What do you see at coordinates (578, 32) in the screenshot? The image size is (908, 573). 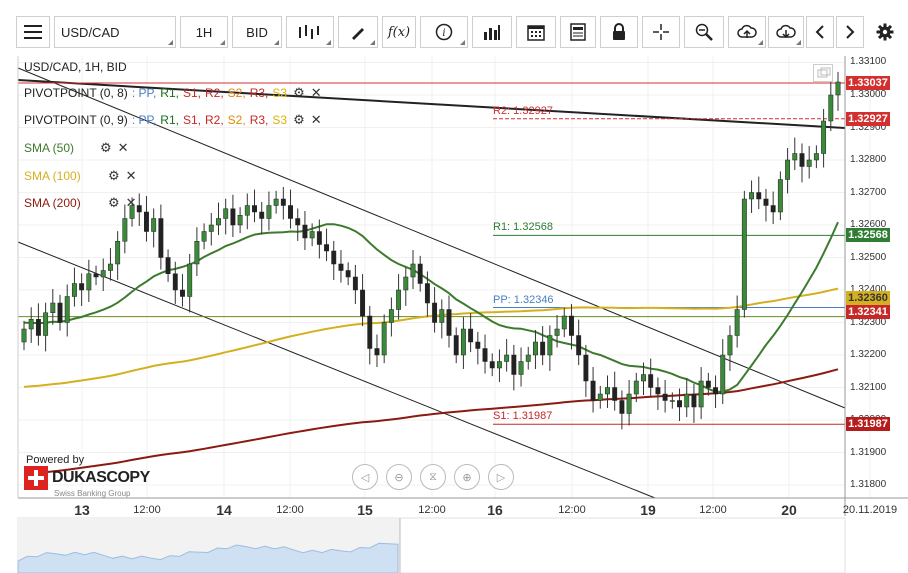 I see `report-button` at bounding box center [578, 32].